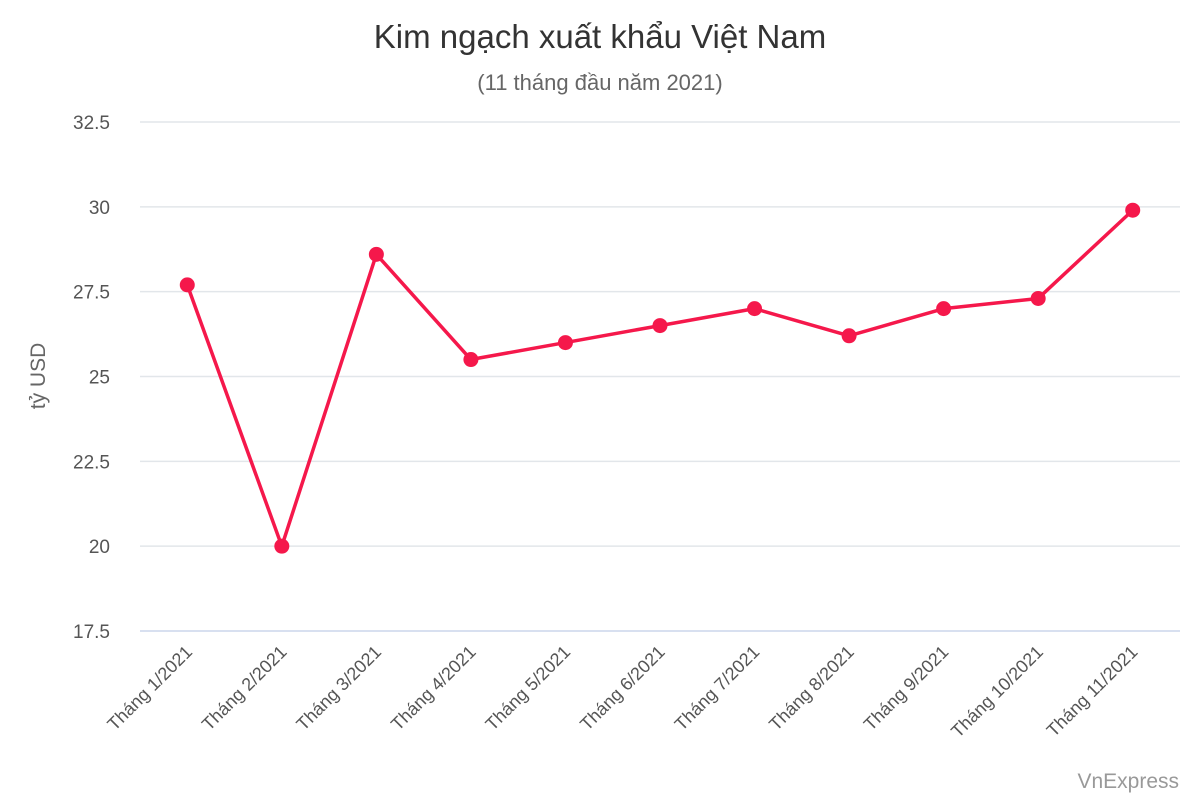 Image resolution: width=1200 pixels, height=800 pixels. Describe the element at coordinates (99, 208) in the screenshot. I see `y-tick-label: 30` at that location.